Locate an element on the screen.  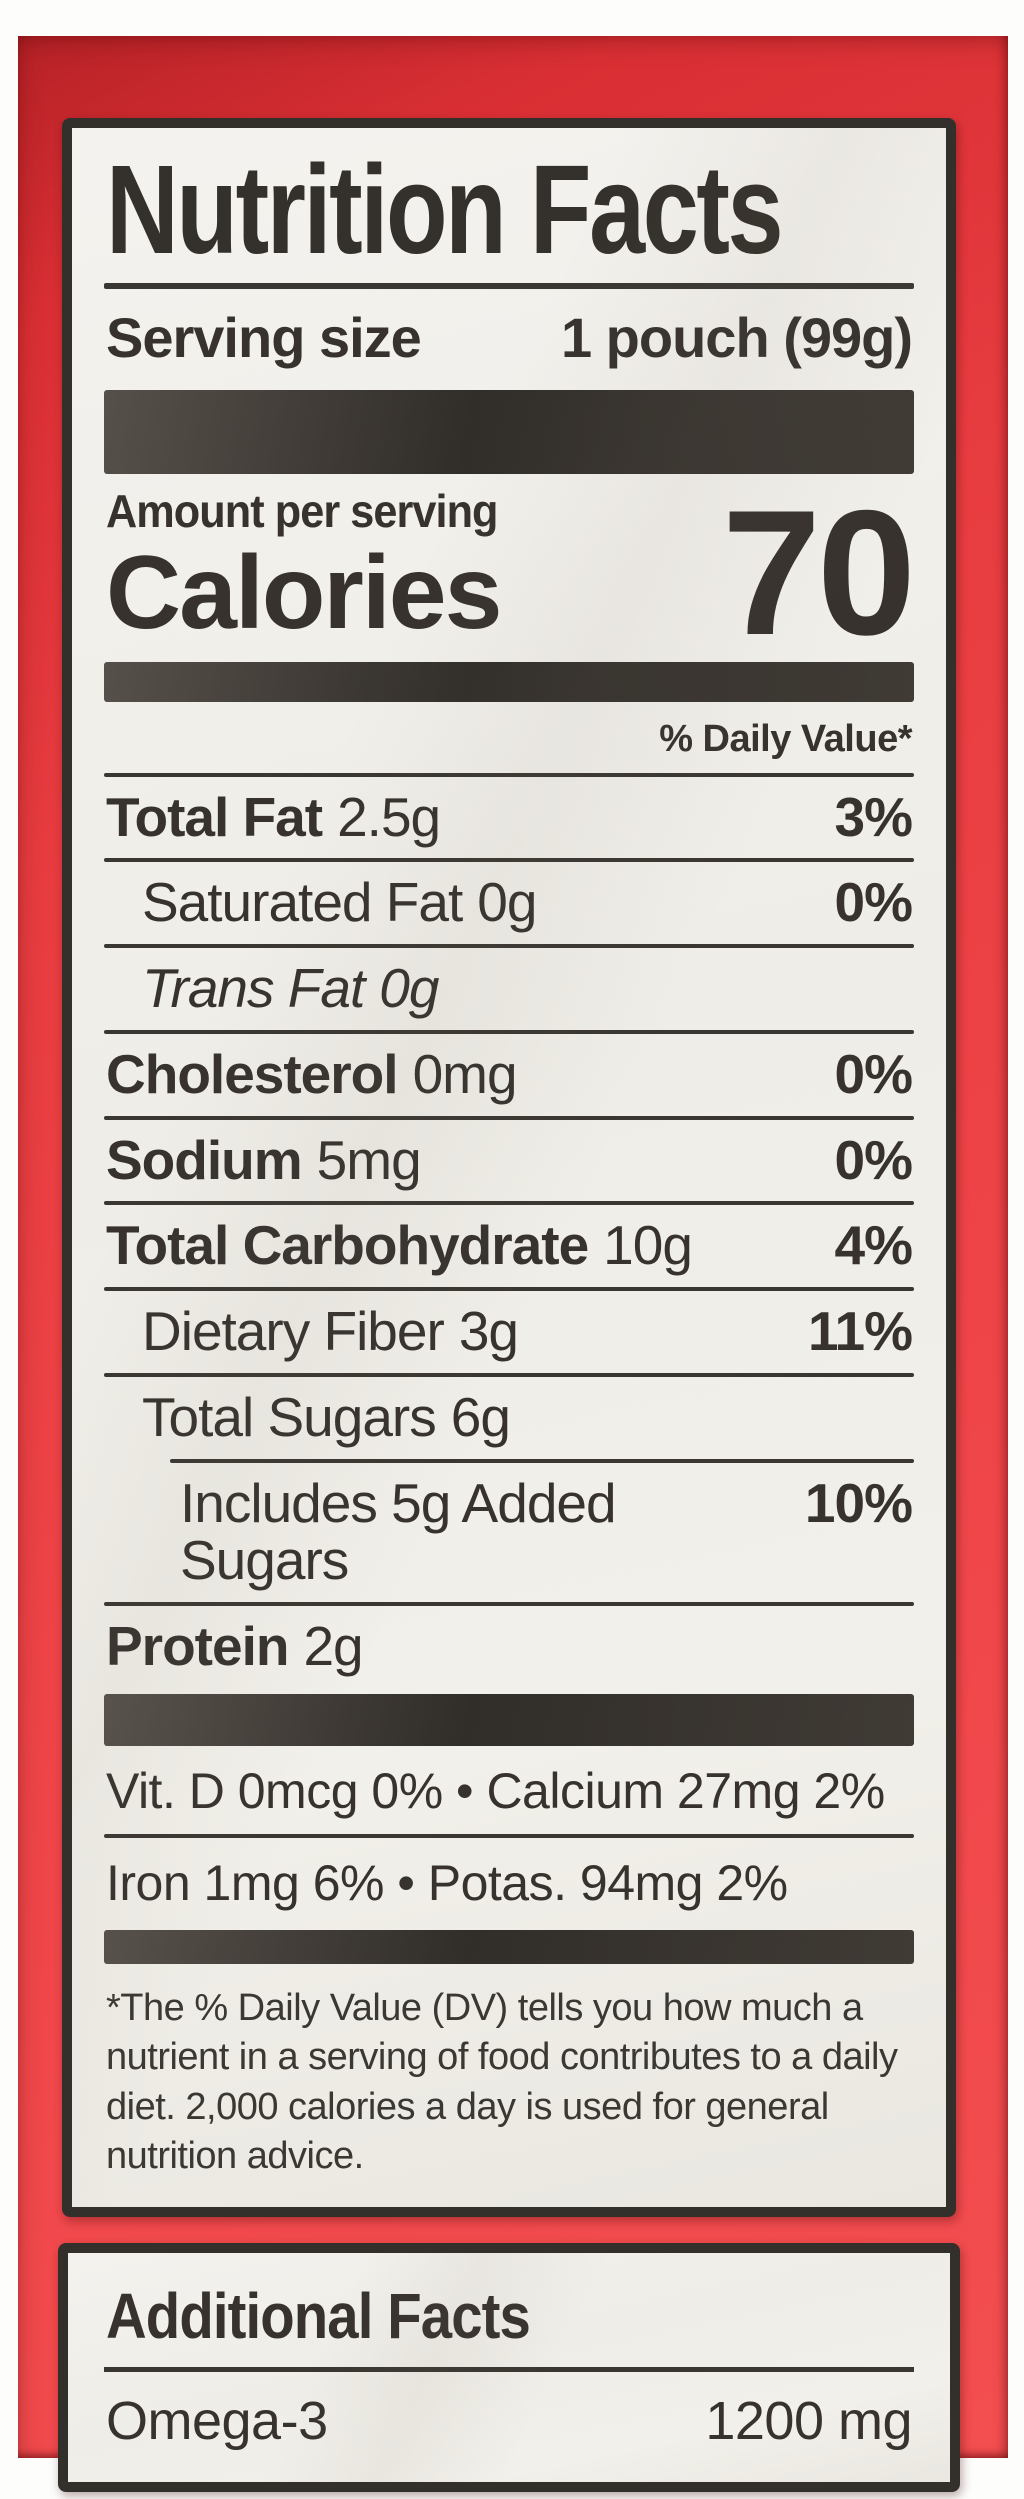
nutrient-name: Sodium is located at coordinates (204, 1159).